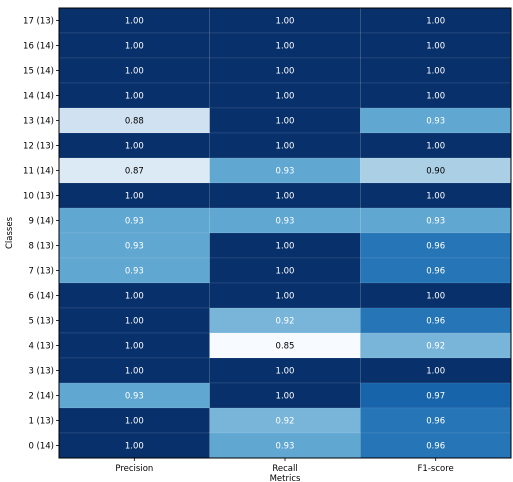  I want to click on y-tick-label: 8 (13), so click(41, 247).